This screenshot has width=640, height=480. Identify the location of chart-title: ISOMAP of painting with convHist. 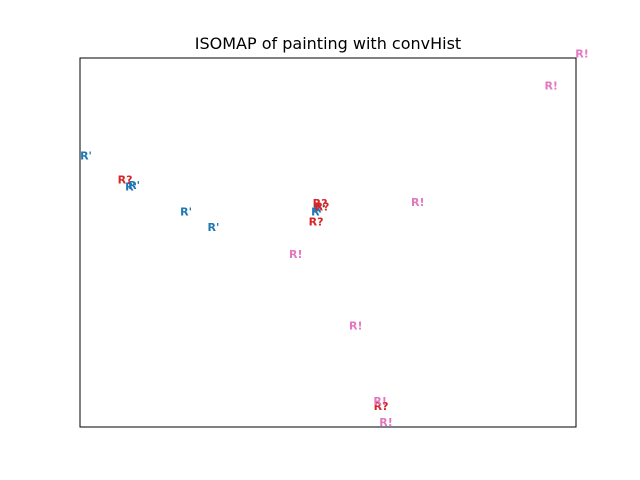
(328, 43).